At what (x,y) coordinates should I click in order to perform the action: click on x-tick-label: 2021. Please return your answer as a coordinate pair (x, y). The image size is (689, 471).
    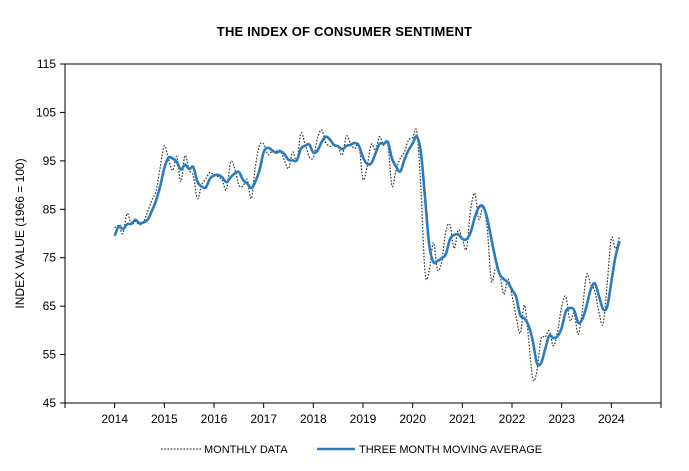
    Looking at the image, I should click on (462, 419).